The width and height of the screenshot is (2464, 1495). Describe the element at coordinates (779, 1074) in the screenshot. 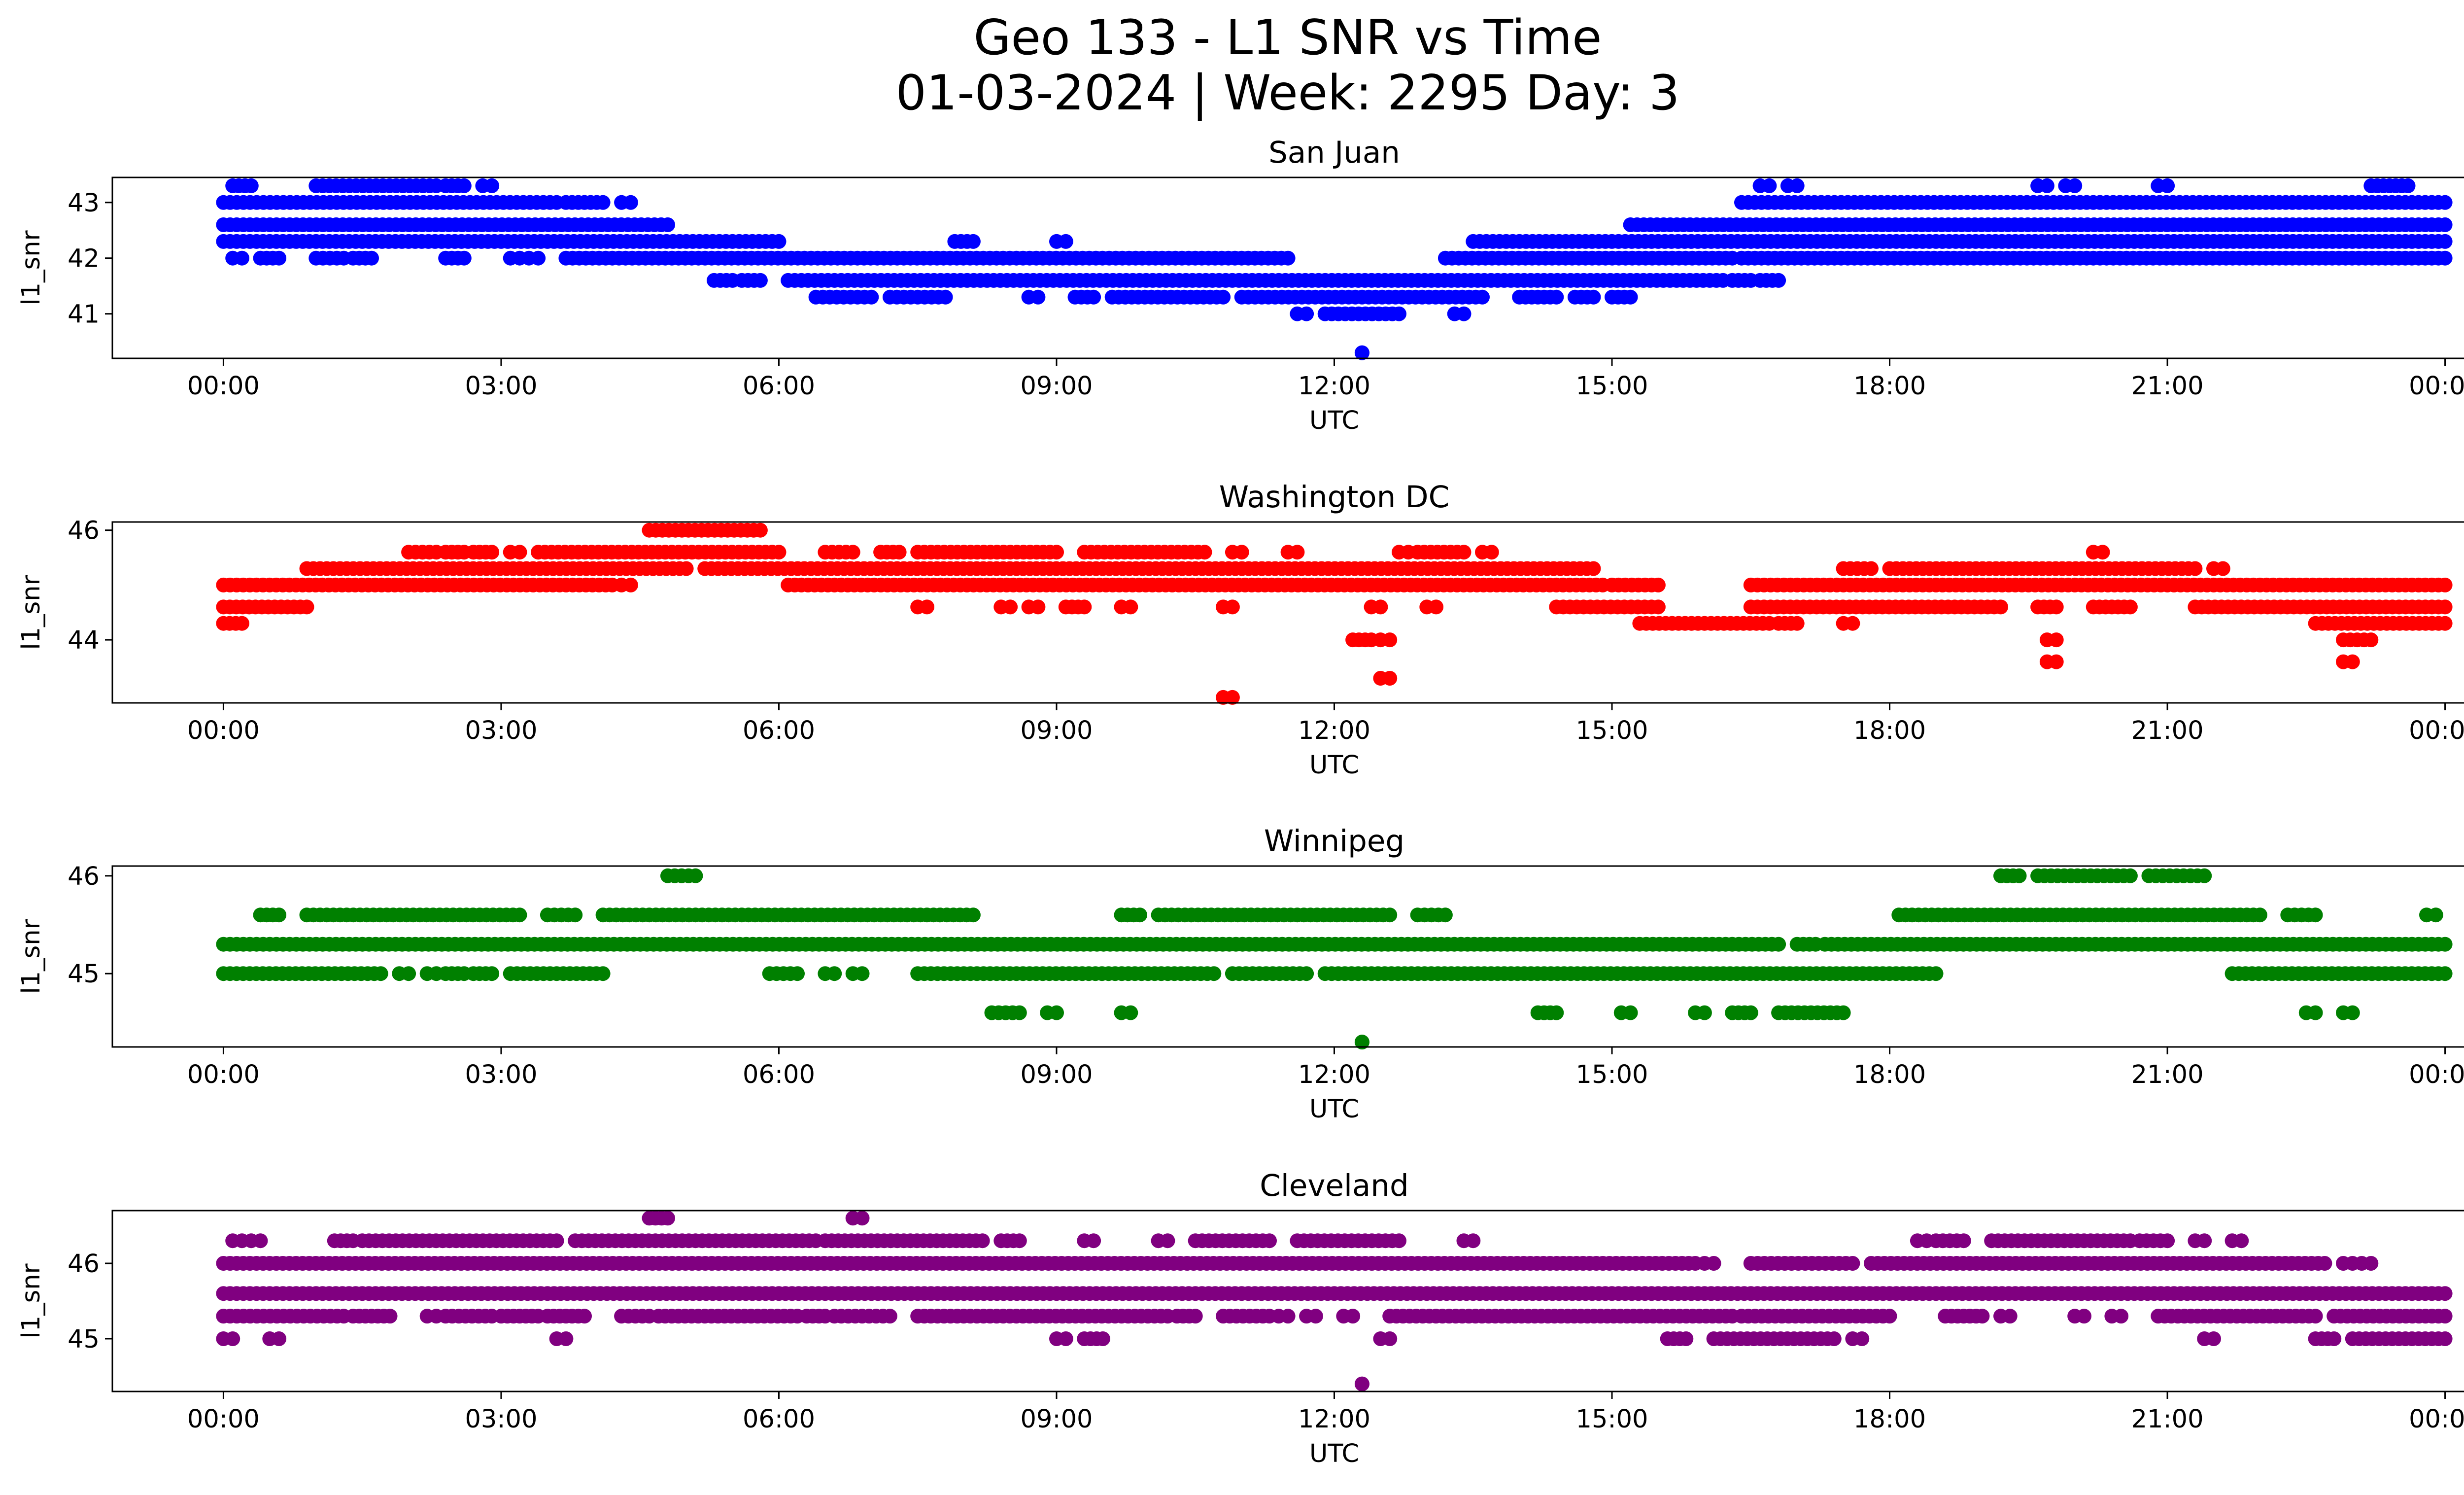

I see `x-tick-label: 06:00` at that location.